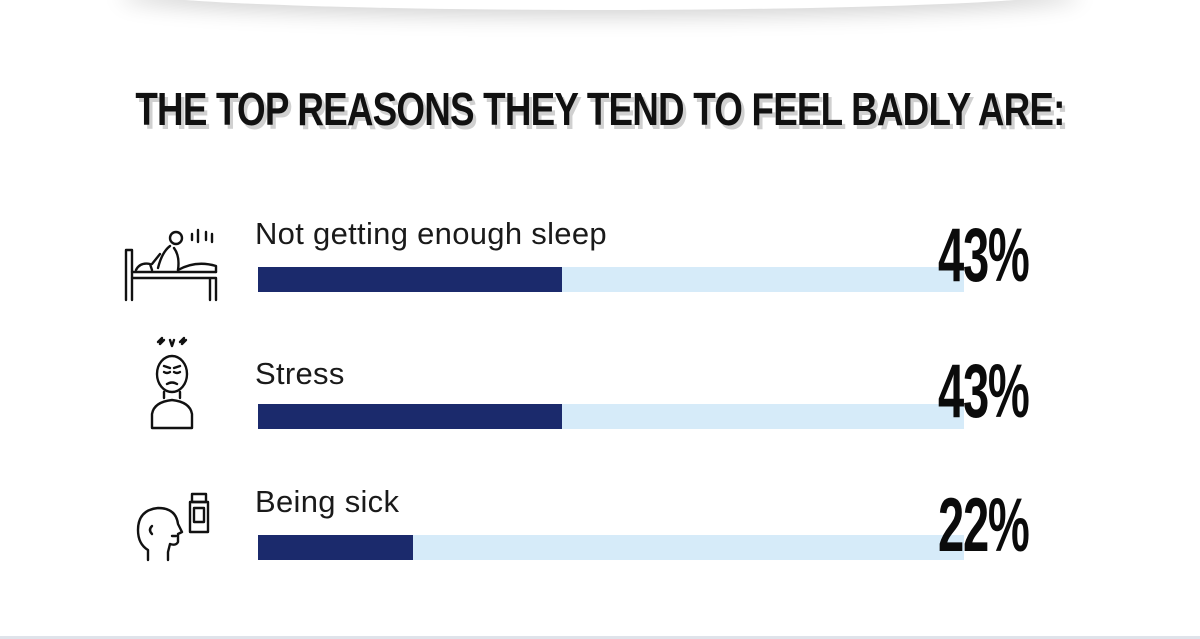 The height and width of the screenshot is (639, 1200). Describe the element at coordinates (327, 501) in the screenshot. I see `bar-label-sick: Being sick` at that location.